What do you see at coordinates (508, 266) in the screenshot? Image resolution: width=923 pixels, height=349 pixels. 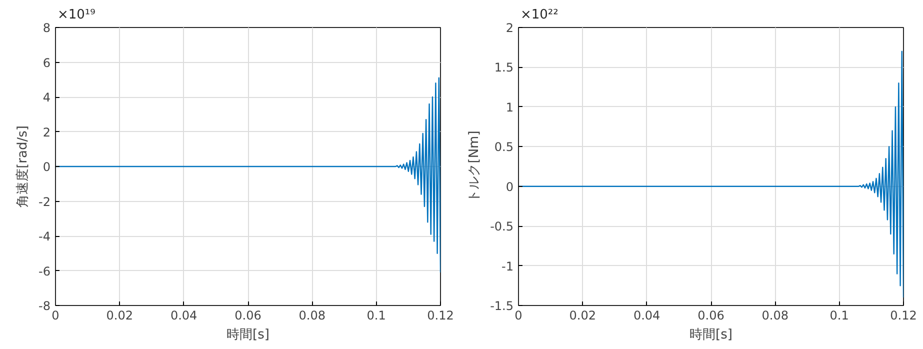 I see `y-tick-label: -1` at bounding box center [508, 266].